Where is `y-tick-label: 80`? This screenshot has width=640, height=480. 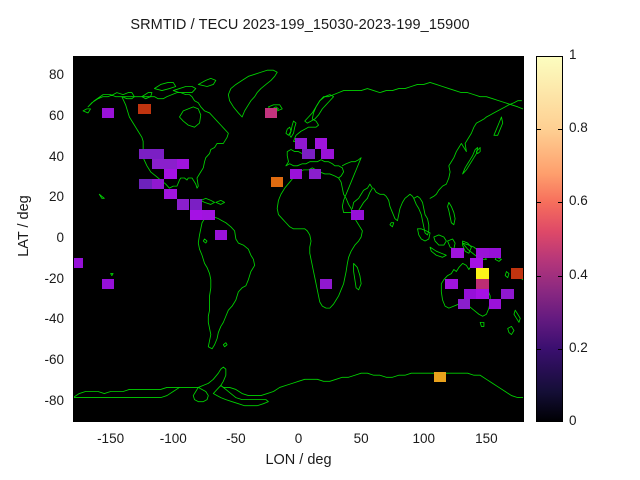 y-tick-label: 80 is located at coordinates (56, 75).